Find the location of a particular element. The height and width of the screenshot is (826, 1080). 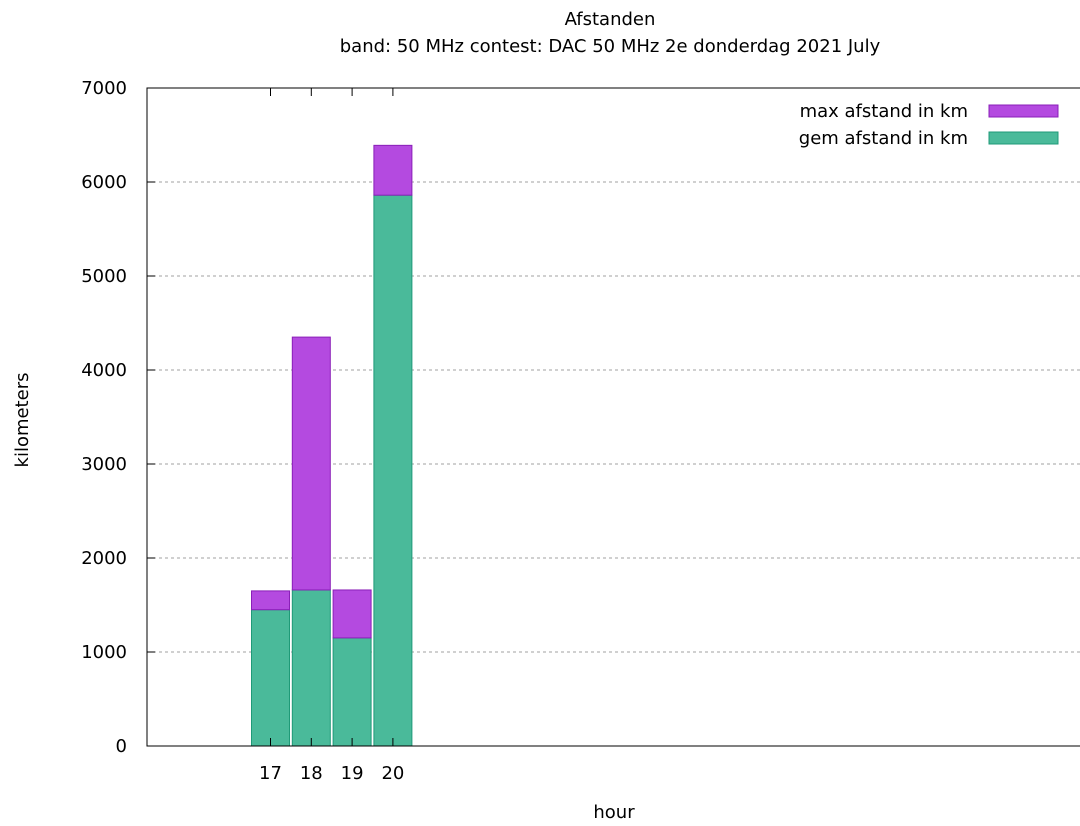

legend-label: gem afstand in km is located at coordinates (883, 138).